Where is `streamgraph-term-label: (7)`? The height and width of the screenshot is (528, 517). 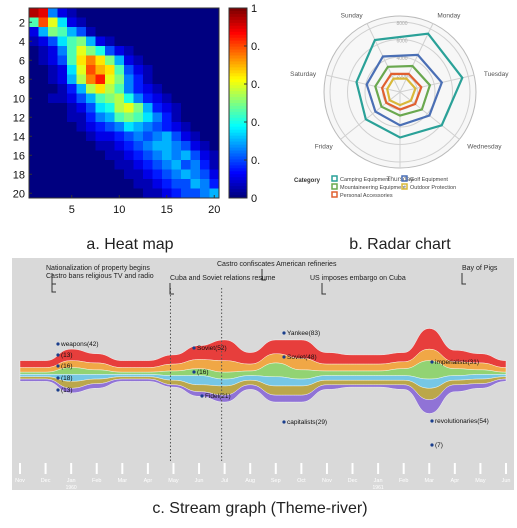
streamgraph-term-label: (7) is located at coordinates (439, 445).